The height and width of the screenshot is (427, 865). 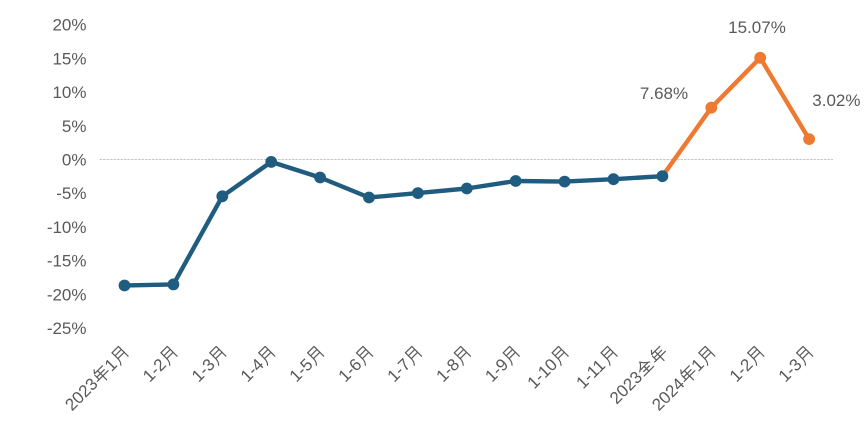 I want to click on svg-text: -5%, so click(x=71, y=193).